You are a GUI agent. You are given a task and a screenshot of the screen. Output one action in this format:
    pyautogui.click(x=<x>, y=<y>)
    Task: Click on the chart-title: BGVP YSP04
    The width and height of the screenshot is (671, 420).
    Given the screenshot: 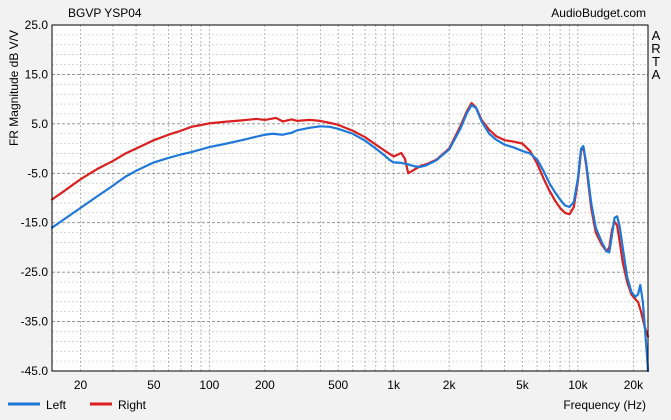 What is the action you would take?
    pyautogui.click(x=105, y=13)
    